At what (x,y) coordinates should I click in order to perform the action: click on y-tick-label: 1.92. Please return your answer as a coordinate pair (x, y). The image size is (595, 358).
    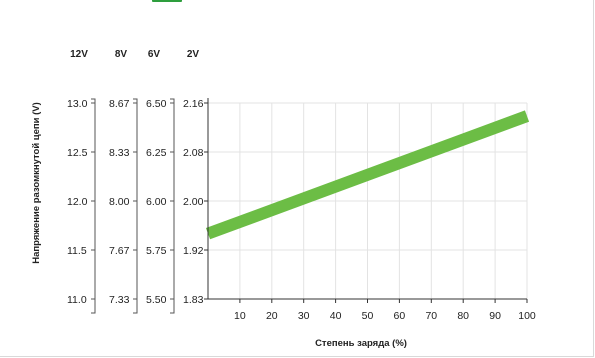
    Looking at the image, I should click on (193, 251).